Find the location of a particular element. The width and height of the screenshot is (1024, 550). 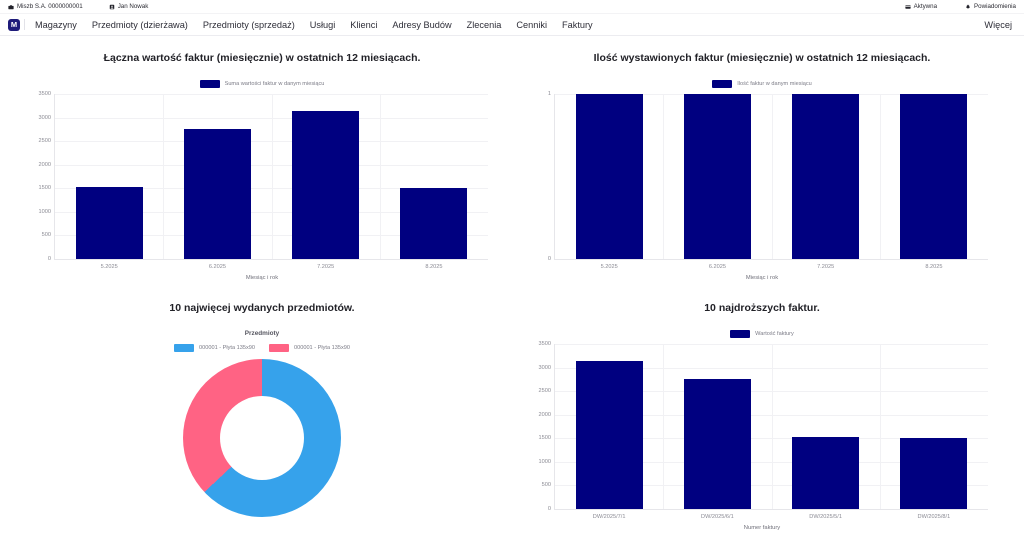

panel-title: 10 najdroższych faktur. is located at coordinates (762, 308).